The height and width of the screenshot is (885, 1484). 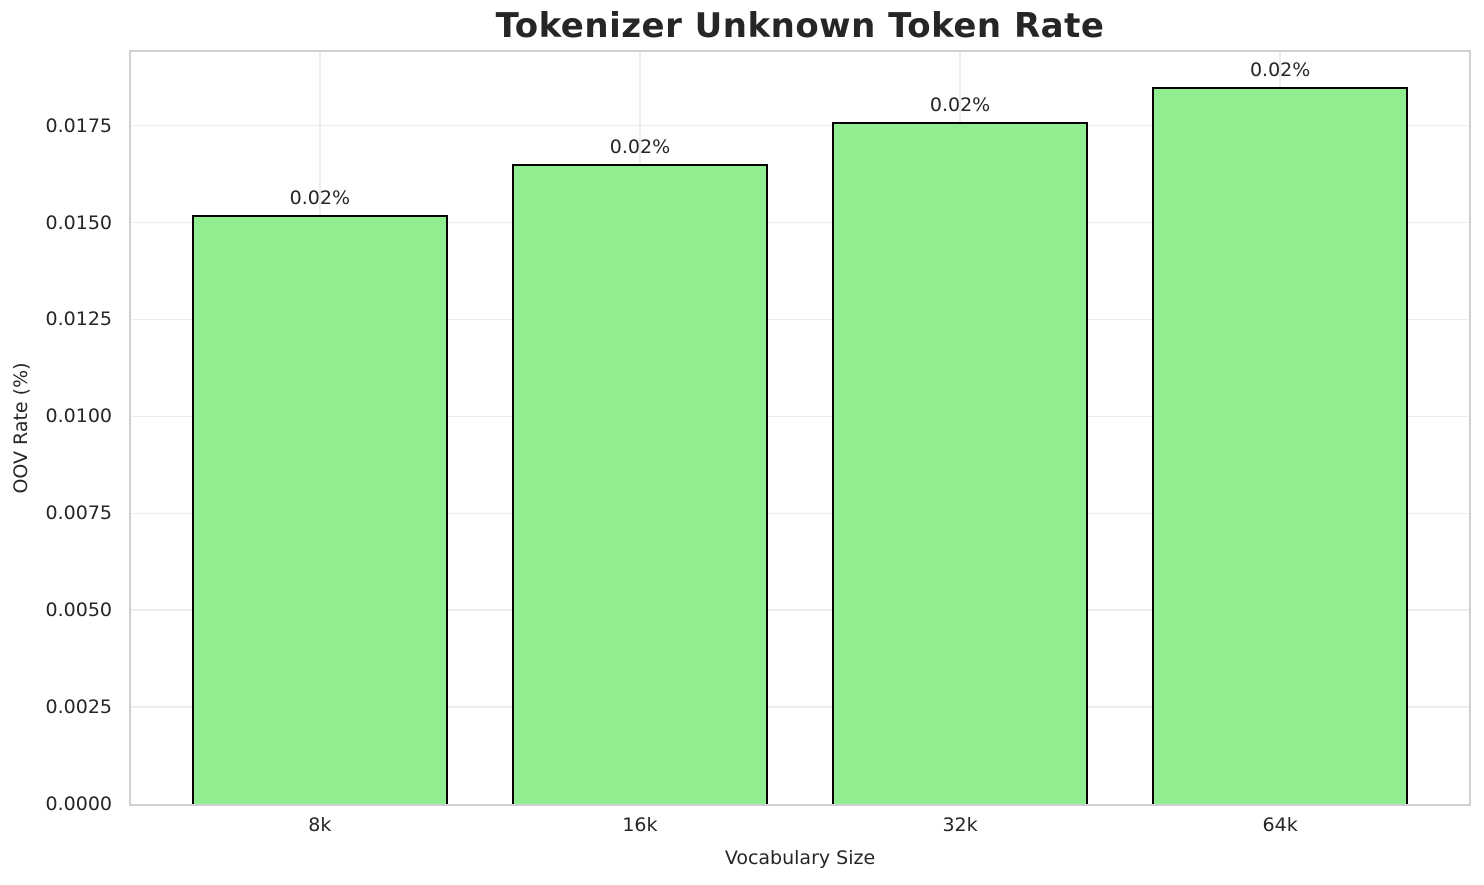 I want to click on y-tick-label: 0.0075, so click(x=78, y=513).